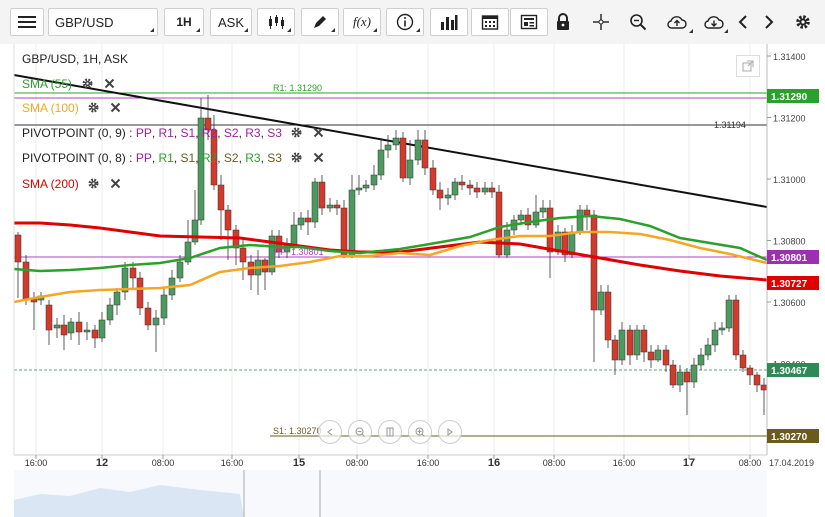 The height and width of the screenshot is (517, 825). I want to click on lock-button, so click(563, 22).